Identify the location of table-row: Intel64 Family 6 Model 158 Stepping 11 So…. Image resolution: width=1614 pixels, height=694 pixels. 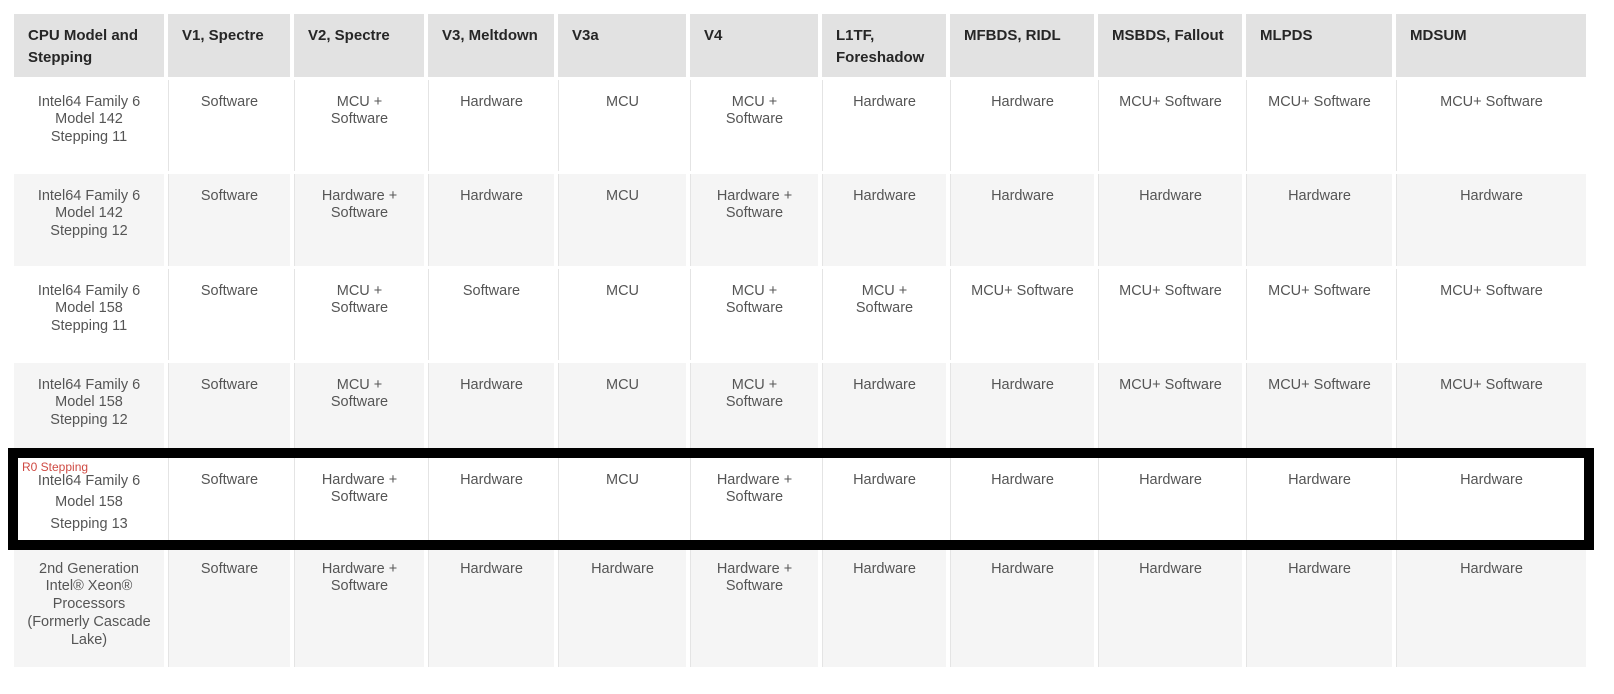
(800, 314).